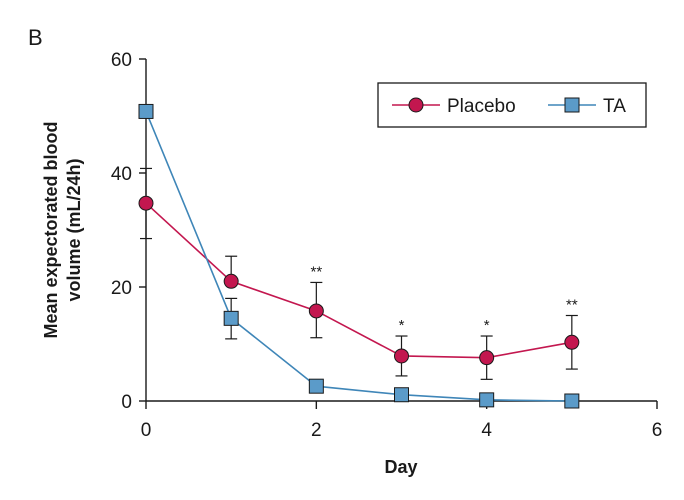  What do you see at coordinates (486, 430) in the screenshot?
I see `x-tick-label: 4` at bounding box center [486, 430].